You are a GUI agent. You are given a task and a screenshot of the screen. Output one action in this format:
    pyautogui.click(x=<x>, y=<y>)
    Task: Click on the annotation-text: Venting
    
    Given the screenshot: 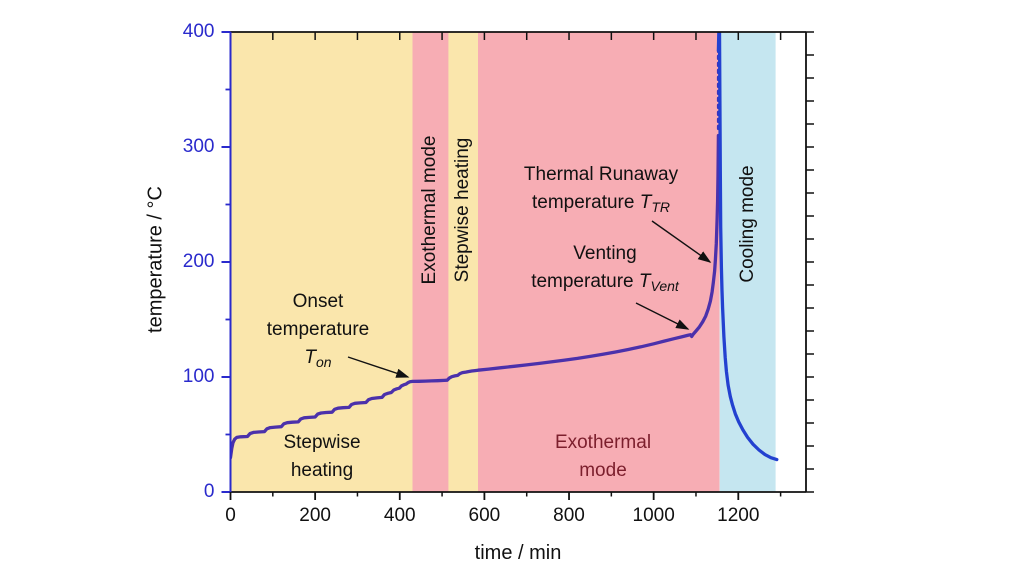 What is the action you would take?
    pyautogui.click(x=605, y=253)
    